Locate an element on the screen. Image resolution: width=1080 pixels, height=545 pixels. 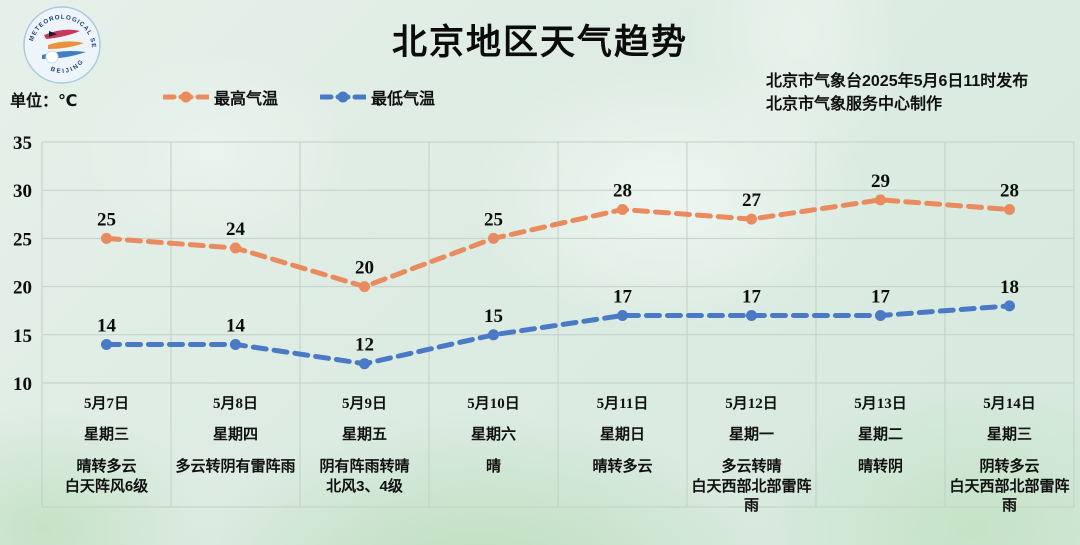
y-tick-label: 20 is located at coordinates (22, 288).